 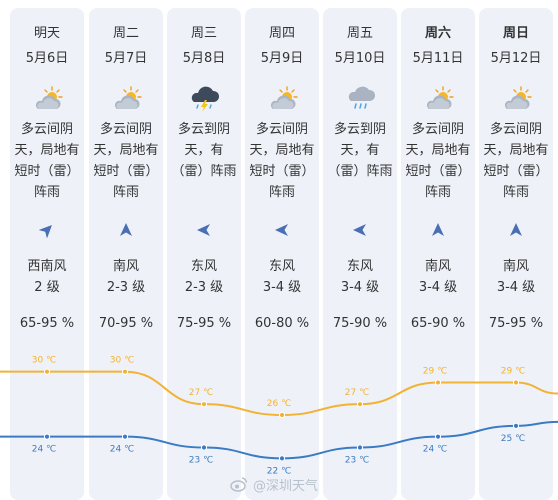 What do you see at coordinates (45, 231) in the screenshot?
I see `arrow-northeast-icon` at bounding box center [45, 231].